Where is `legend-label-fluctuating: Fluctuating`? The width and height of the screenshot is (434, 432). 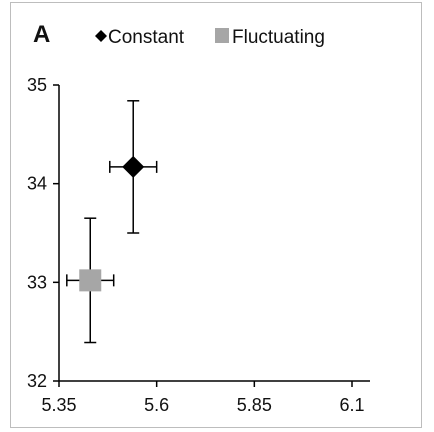 legend-label-fluctuating: Fluctuating is located at coordinates (278, 37).